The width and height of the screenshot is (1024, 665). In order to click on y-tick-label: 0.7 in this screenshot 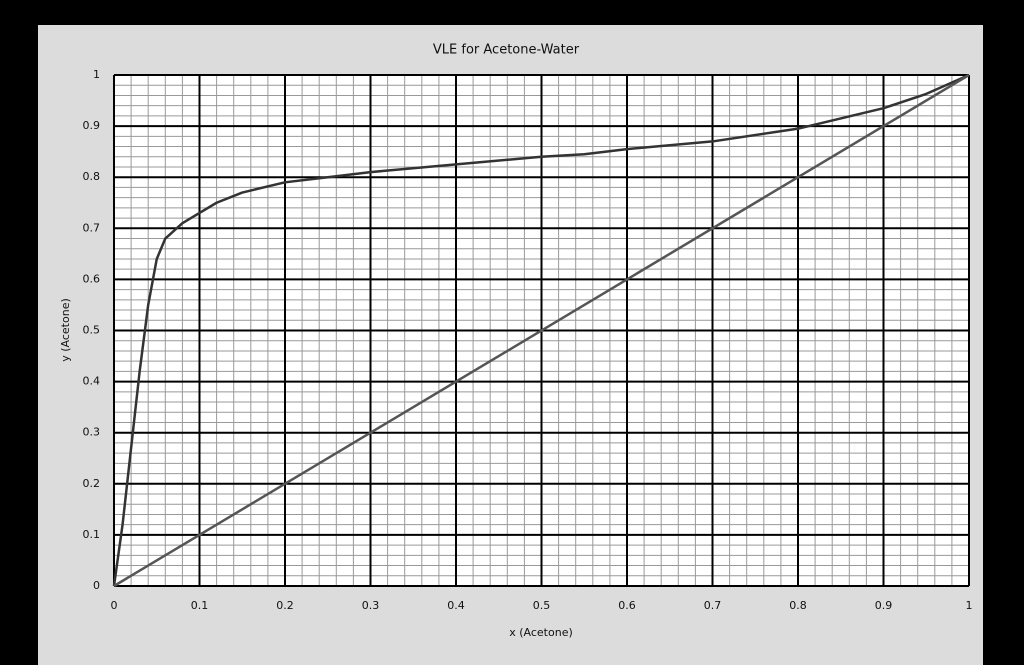, I will do `click(92, 227)`.